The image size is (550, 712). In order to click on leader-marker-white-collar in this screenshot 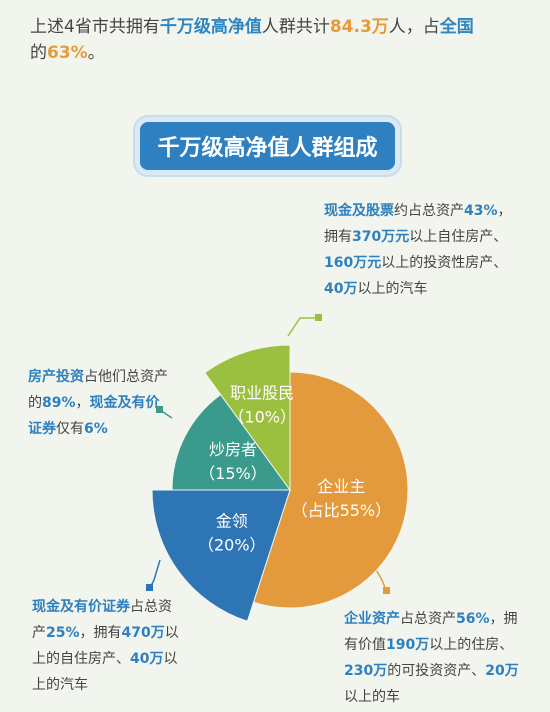, I will do `click(149, 587)`.